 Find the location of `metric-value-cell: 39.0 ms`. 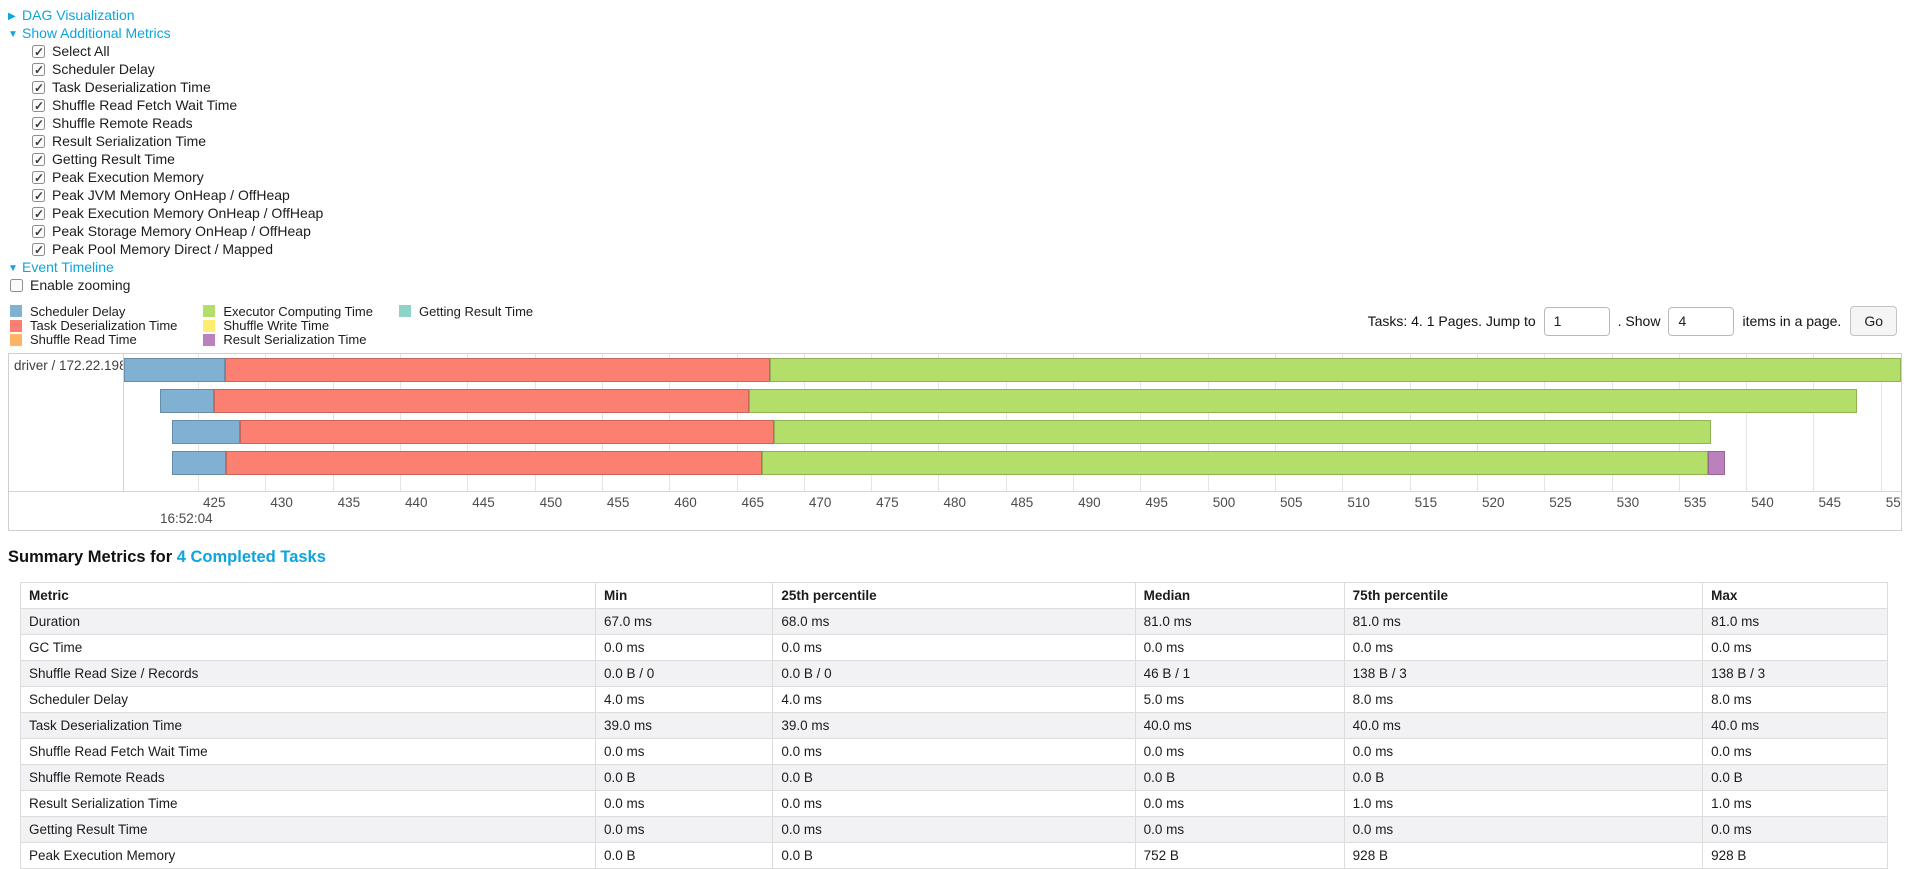

metric-value-cell: 39.0 ms is located at coordinates (684, 726).